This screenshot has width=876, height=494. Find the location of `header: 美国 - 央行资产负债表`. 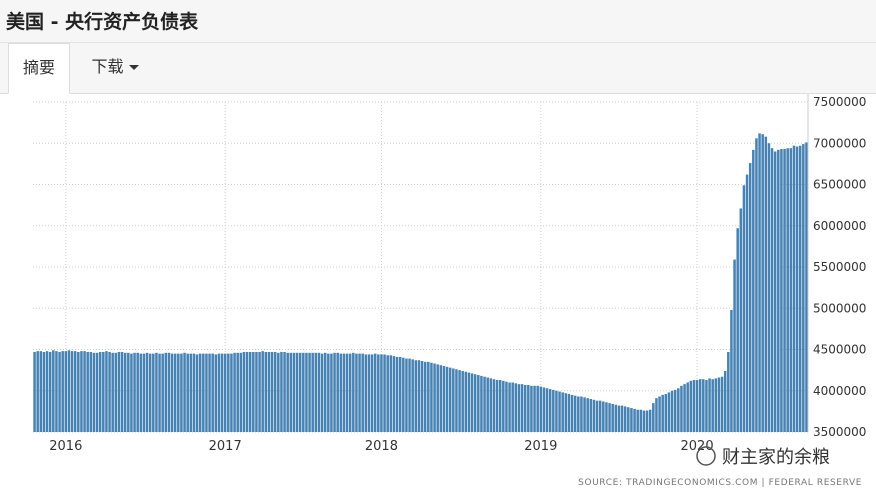

header: 美国 - 央行资产负债表 is located at coordinates (438, 21).